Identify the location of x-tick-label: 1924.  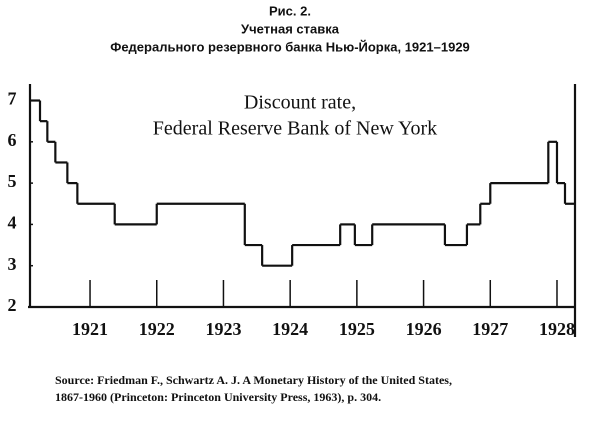
(290, 329).